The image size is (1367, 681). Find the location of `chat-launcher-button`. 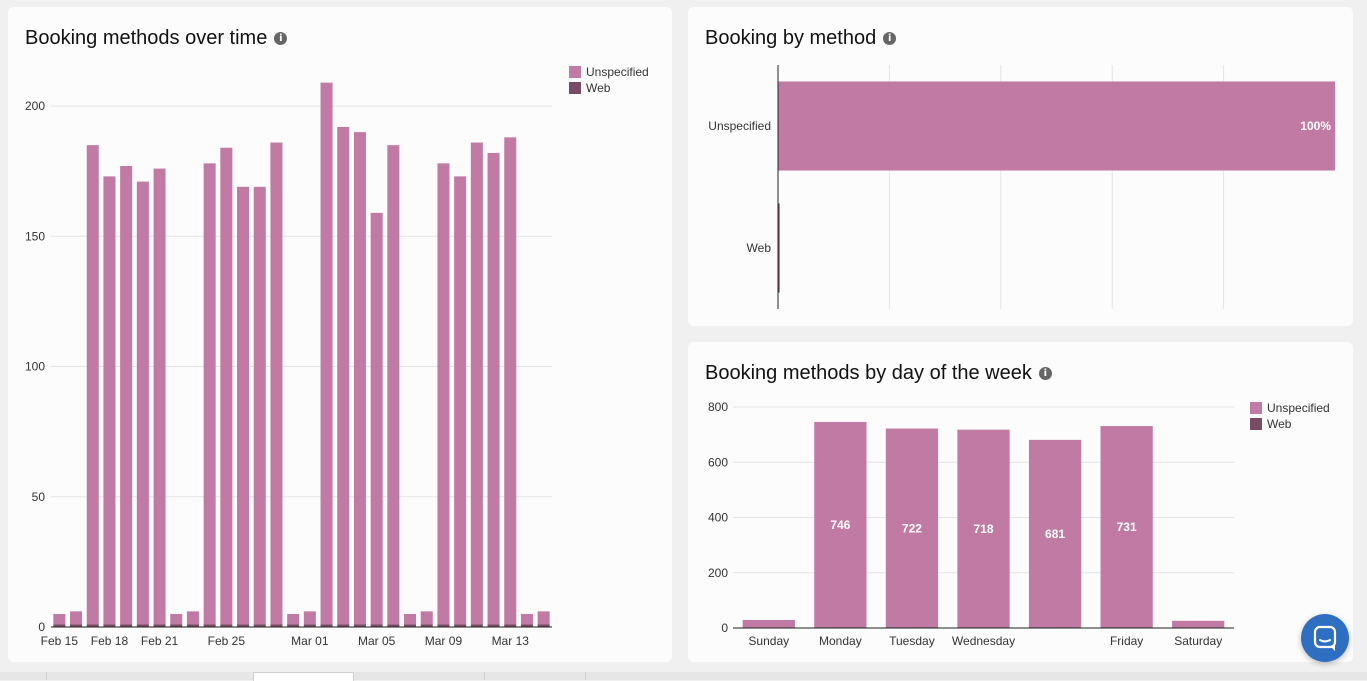

chat-launcher-button is located at coordinates (1325, 638).